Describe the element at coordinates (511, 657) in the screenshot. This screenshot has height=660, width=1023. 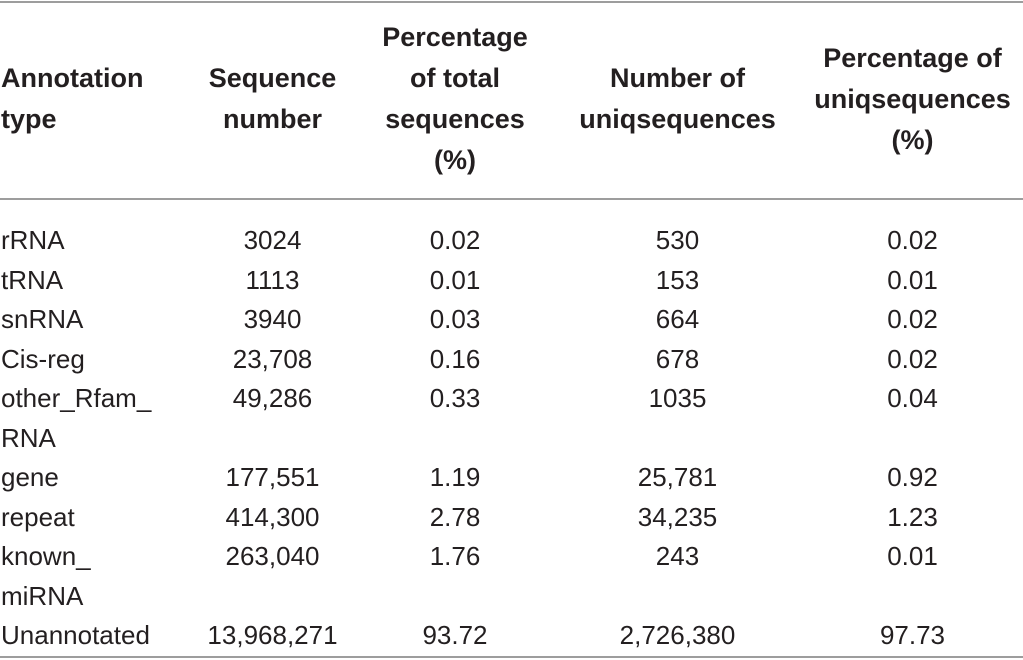
I see `table-bottom-rule` at that location.